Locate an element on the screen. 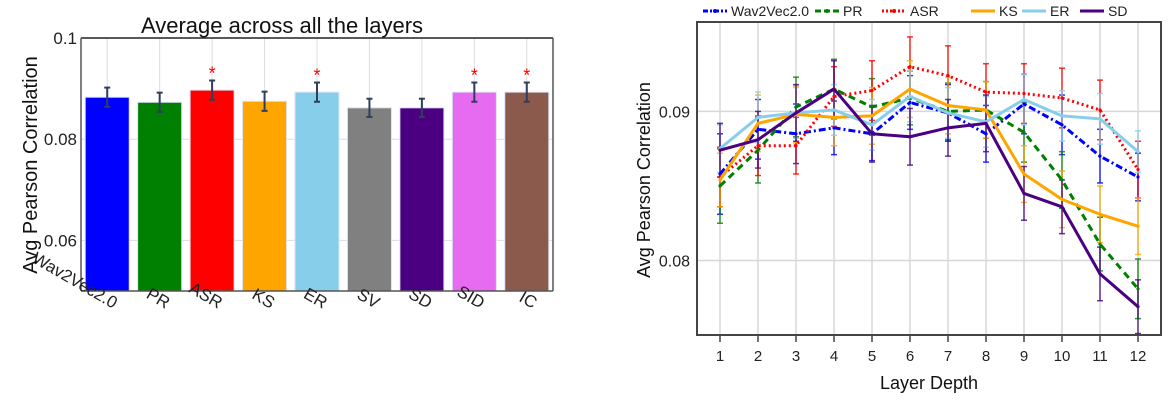 This screenshot has height=402, width=1173. y-tick-labels: 0.06 0.08 0.1 is located at coordinates (60, 139).